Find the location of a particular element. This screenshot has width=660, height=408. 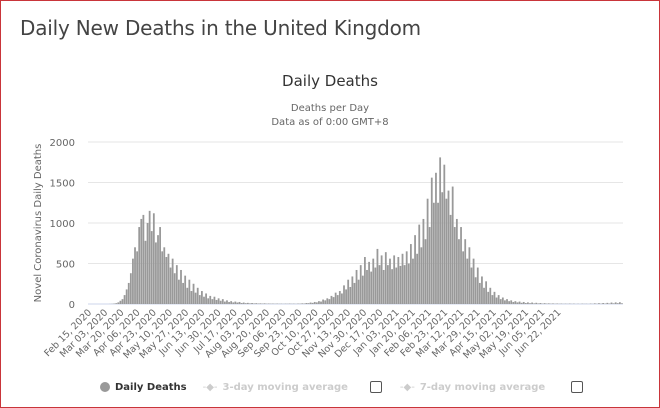

7day-average-checkbox is located at coordinates (577, 387).